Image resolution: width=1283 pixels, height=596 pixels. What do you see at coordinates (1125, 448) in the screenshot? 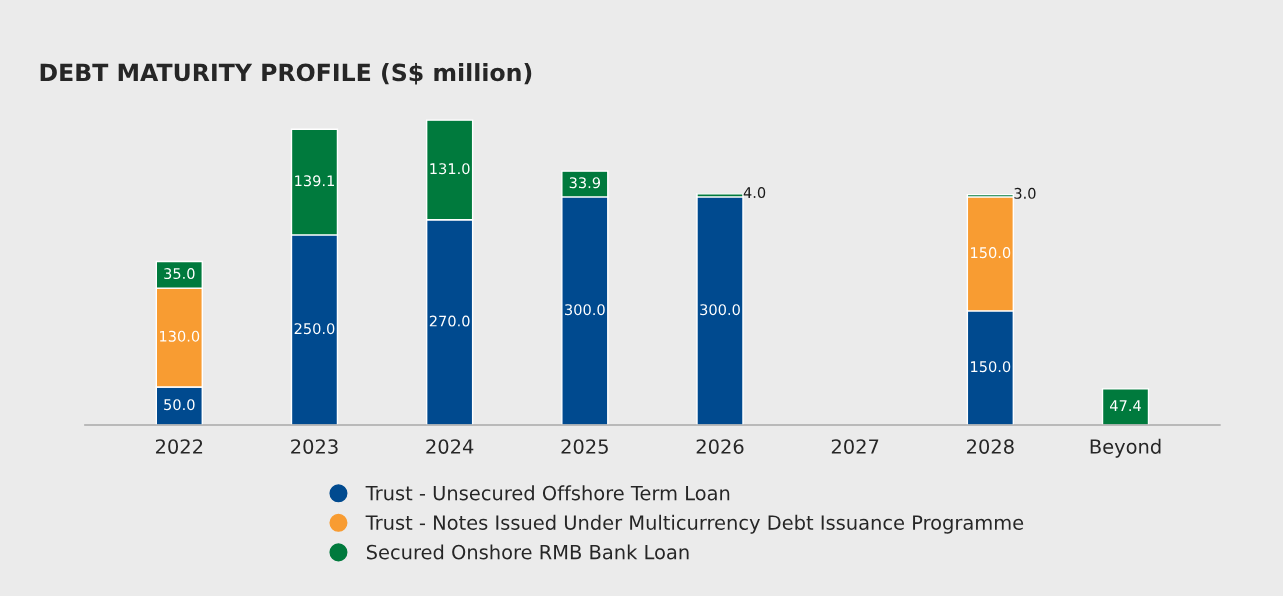
I see `x-tick-label: Beyond` at bounding box center [1125, 448].